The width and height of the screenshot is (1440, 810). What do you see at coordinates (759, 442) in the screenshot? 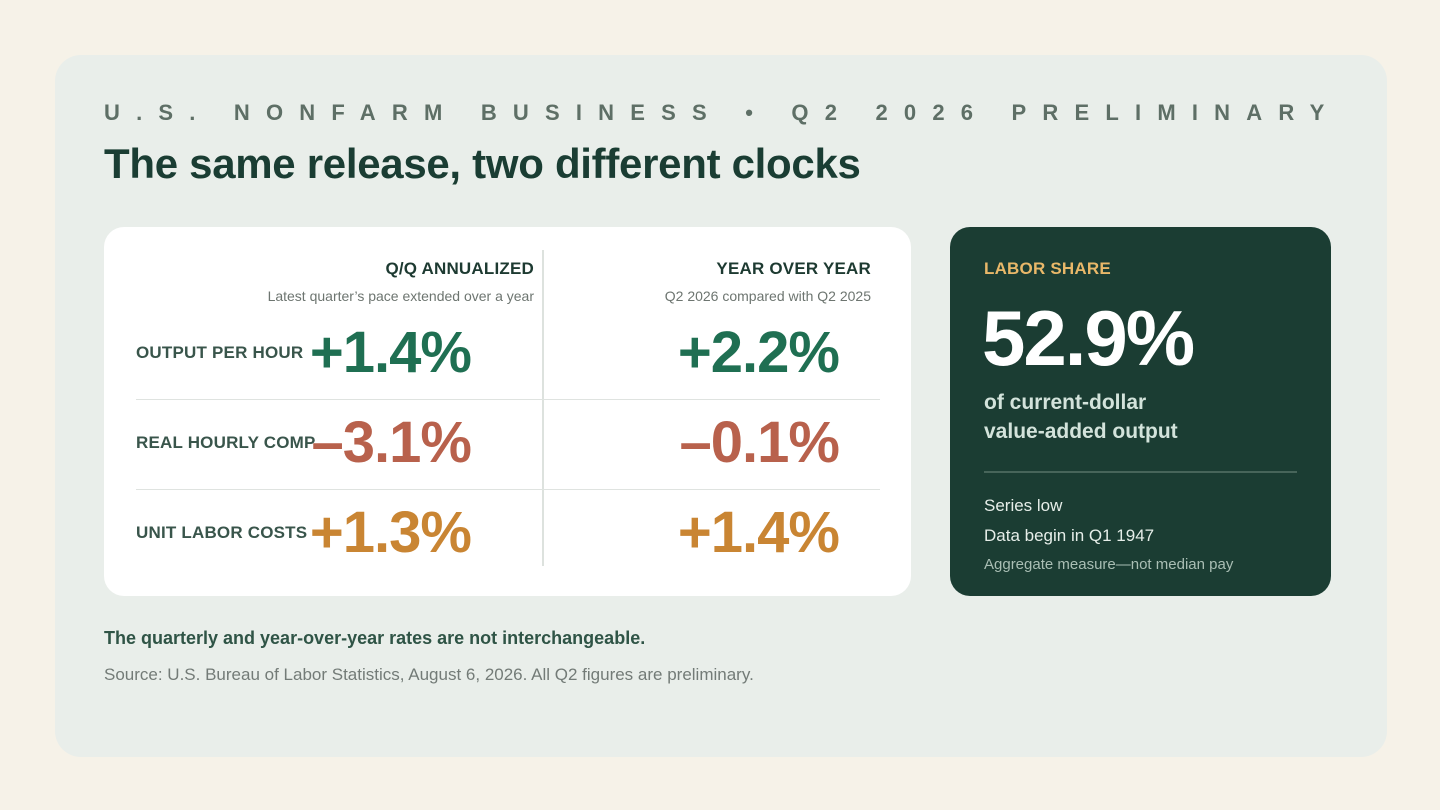
I see `value-real-hourly-comp-yoy: –0.1%` at bounding box center [759, 442].